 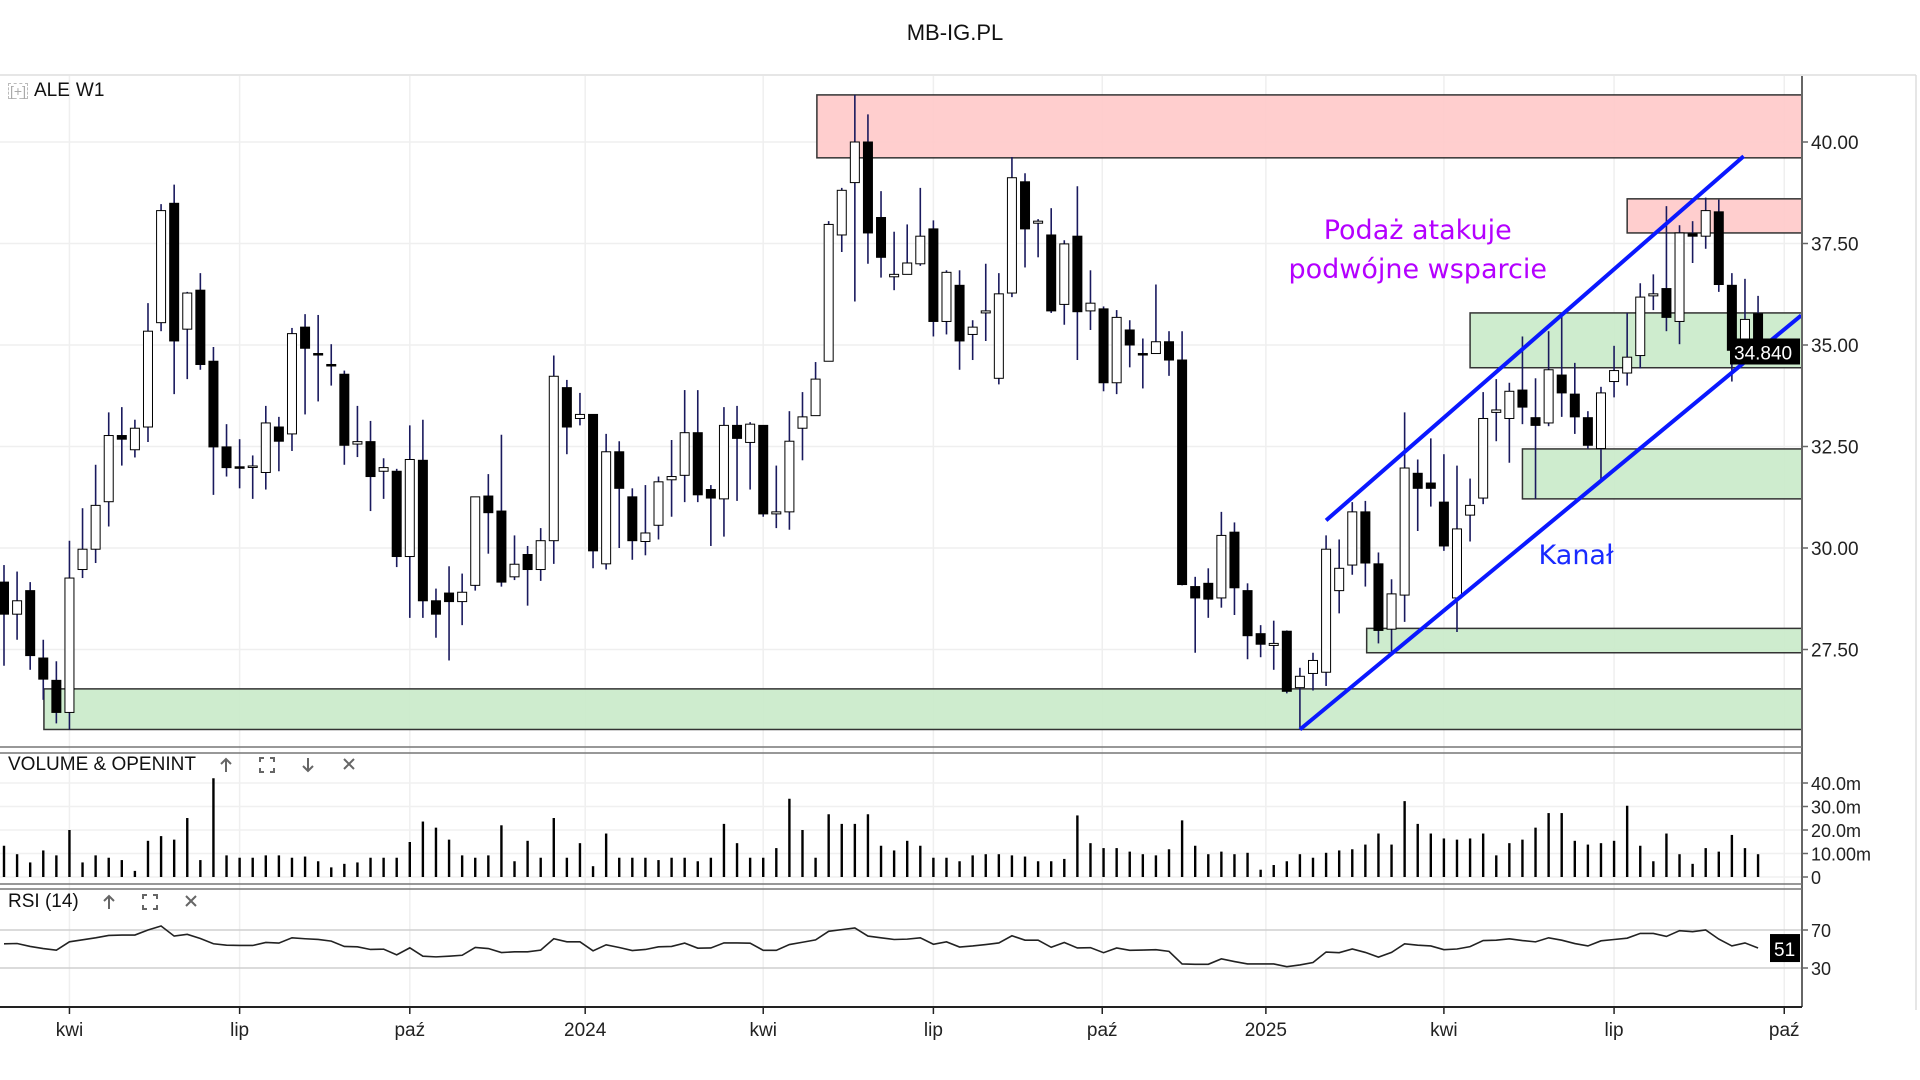 What do you see at coordinates (1821, 931) in the screenshot?
I see `rsi-tick-label: 70` at bounding box center [1821, 931].